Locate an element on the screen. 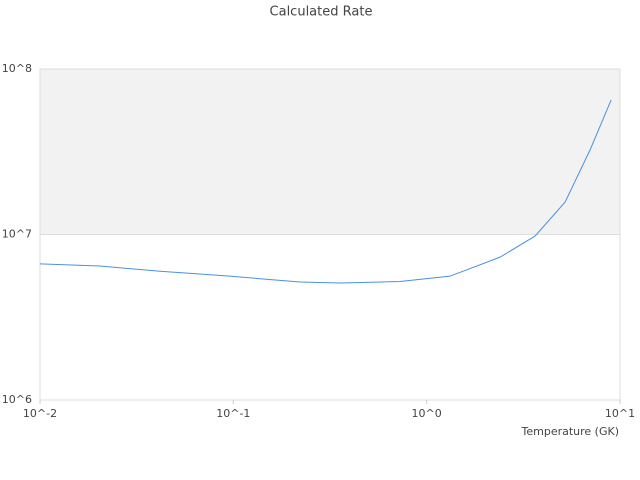 The image size is (640, 480). x-tick-label: 10^1 is located at coordinates (620, 413).